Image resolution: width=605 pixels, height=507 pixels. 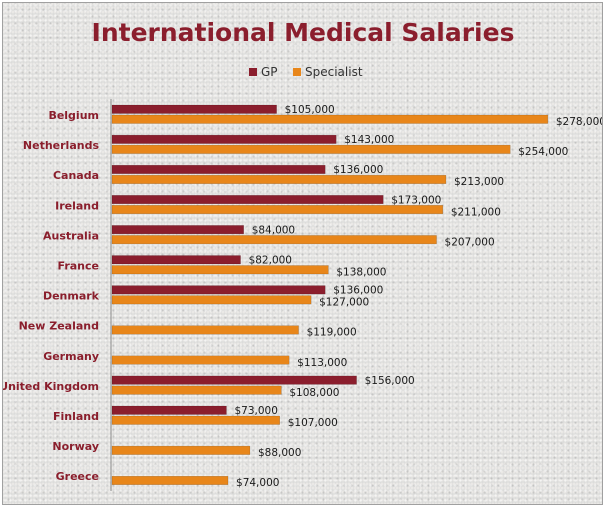 I want to click on data-label: $107,000, so click(x=313, y=423).